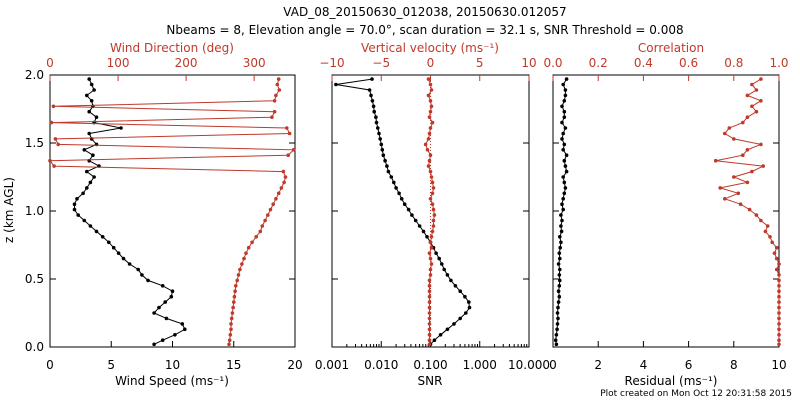 The image size is (800, 400). I want to click on bottom-tick-label: 0.001, so click(332, 365).